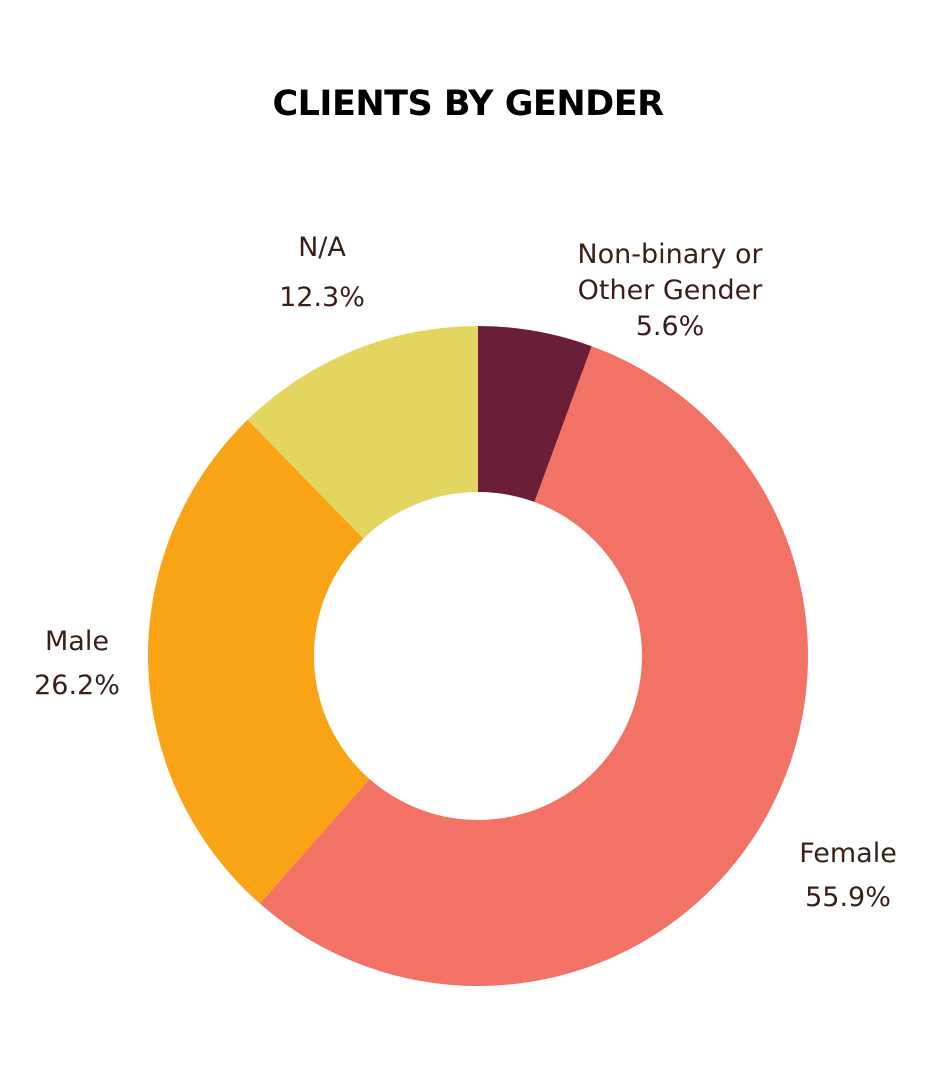 The image size is (936, 1080). Describe the element at coordinates (77, 663) in the screenshot. I see `slice-label-male: Male 26.2%` at that location.